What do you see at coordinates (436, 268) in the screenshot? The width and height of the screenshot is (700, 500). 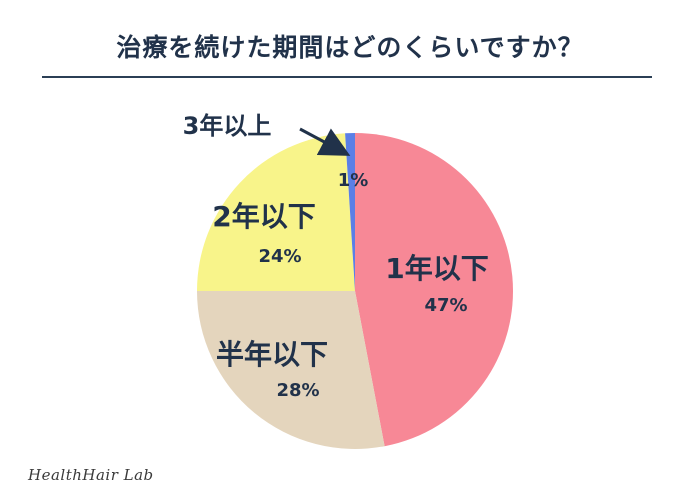 I see `slice-label-1: 1年以下` at bounding box center [436, 268].